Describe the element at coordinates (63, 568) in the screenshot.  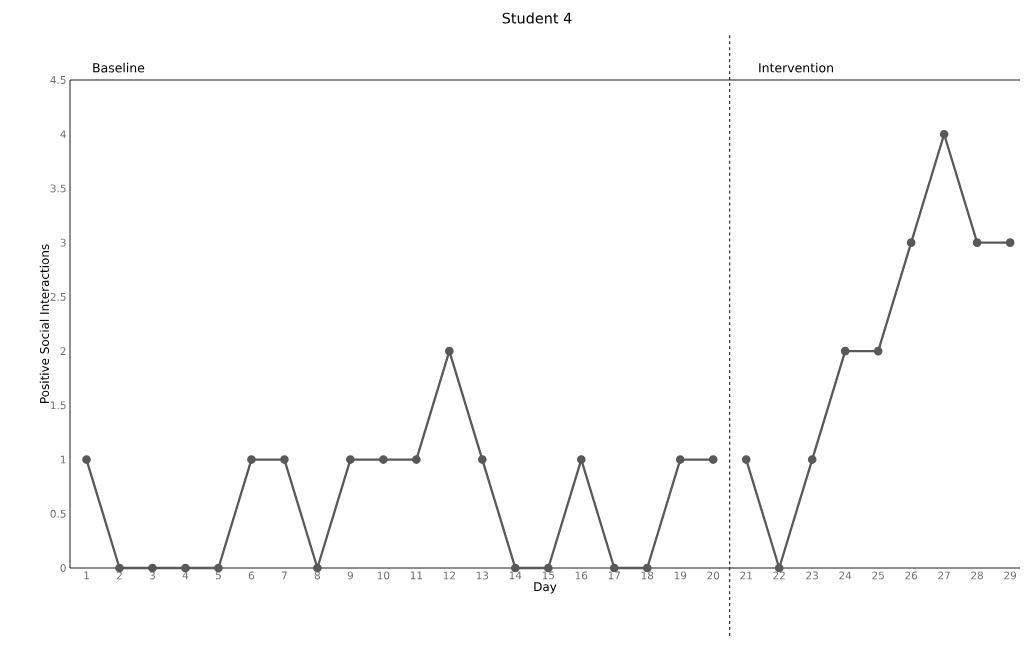
I see `y-tick-label: 0` at that location.